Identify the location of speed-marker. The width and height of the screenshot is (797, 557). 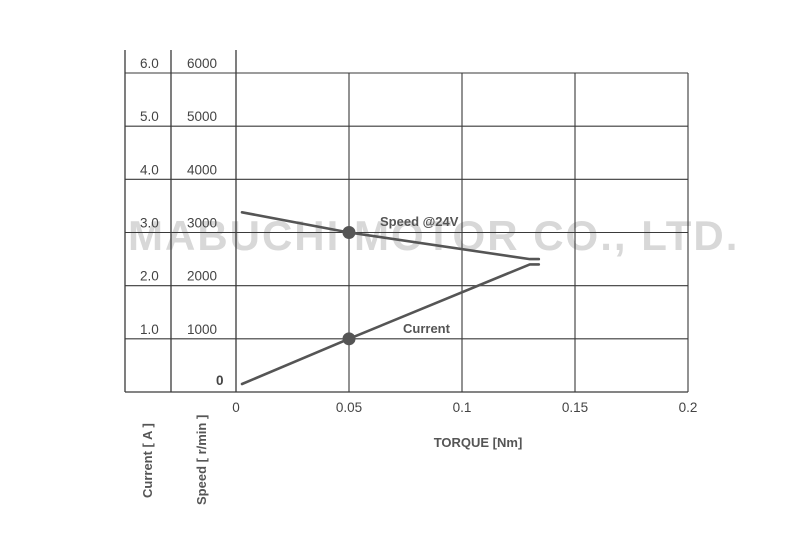
(349, 232).